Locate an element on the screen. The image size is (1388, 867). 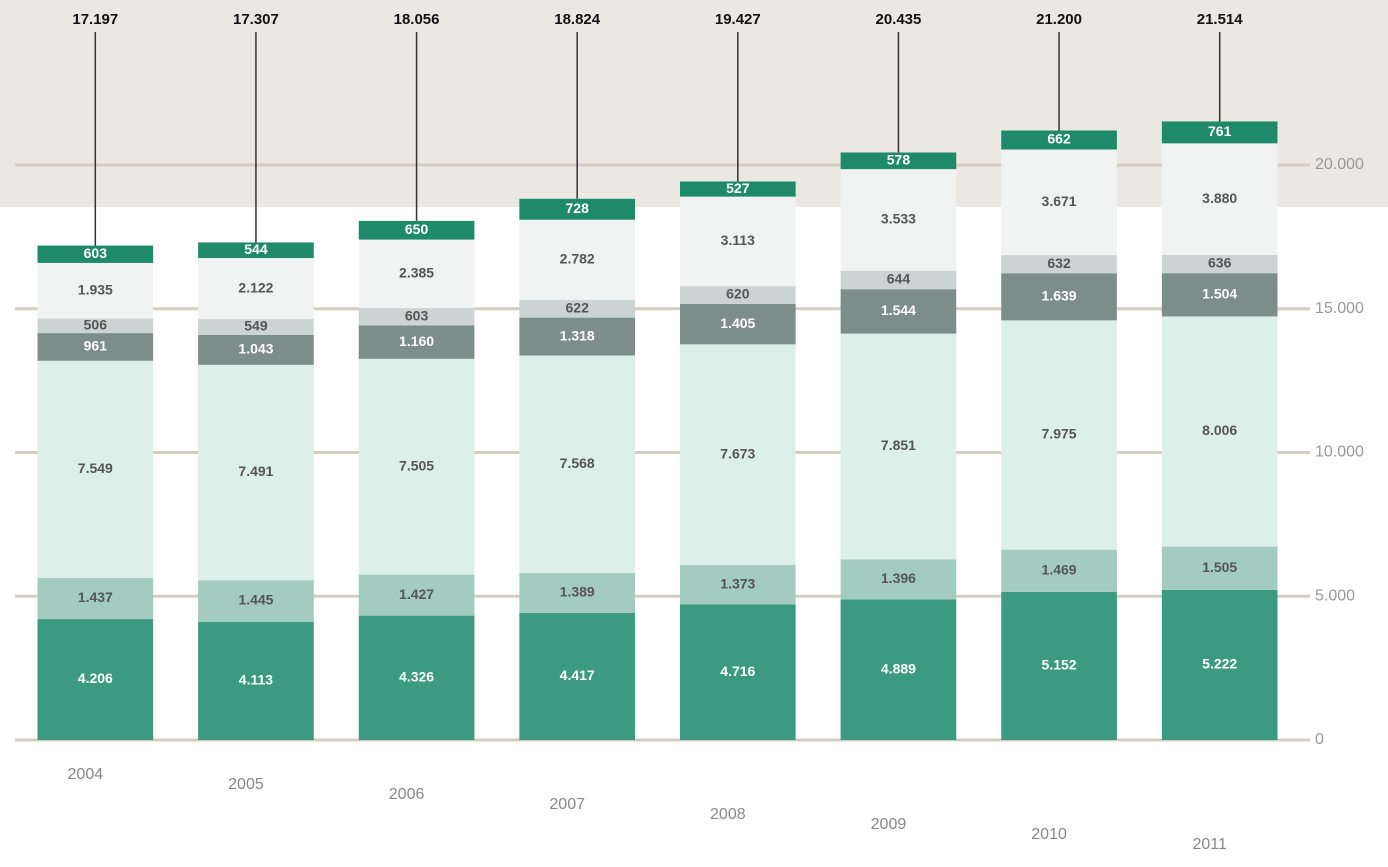
segment-label: 650 is located at coordinates (417, 229).